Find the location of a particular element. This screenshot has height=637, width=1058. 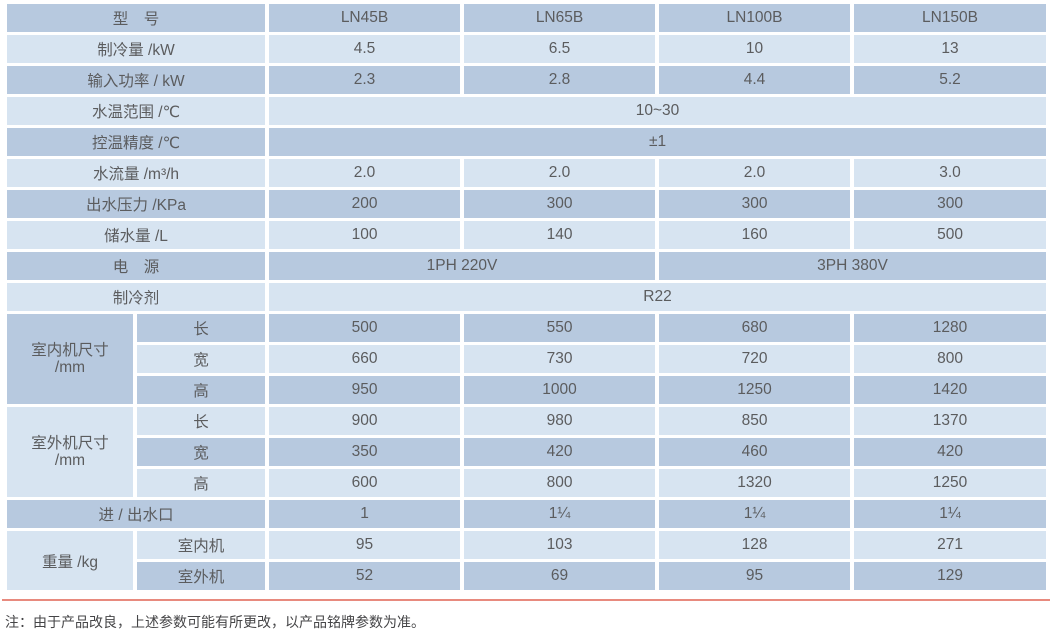

value-cell: 129 is located at coordinates (950, 576).